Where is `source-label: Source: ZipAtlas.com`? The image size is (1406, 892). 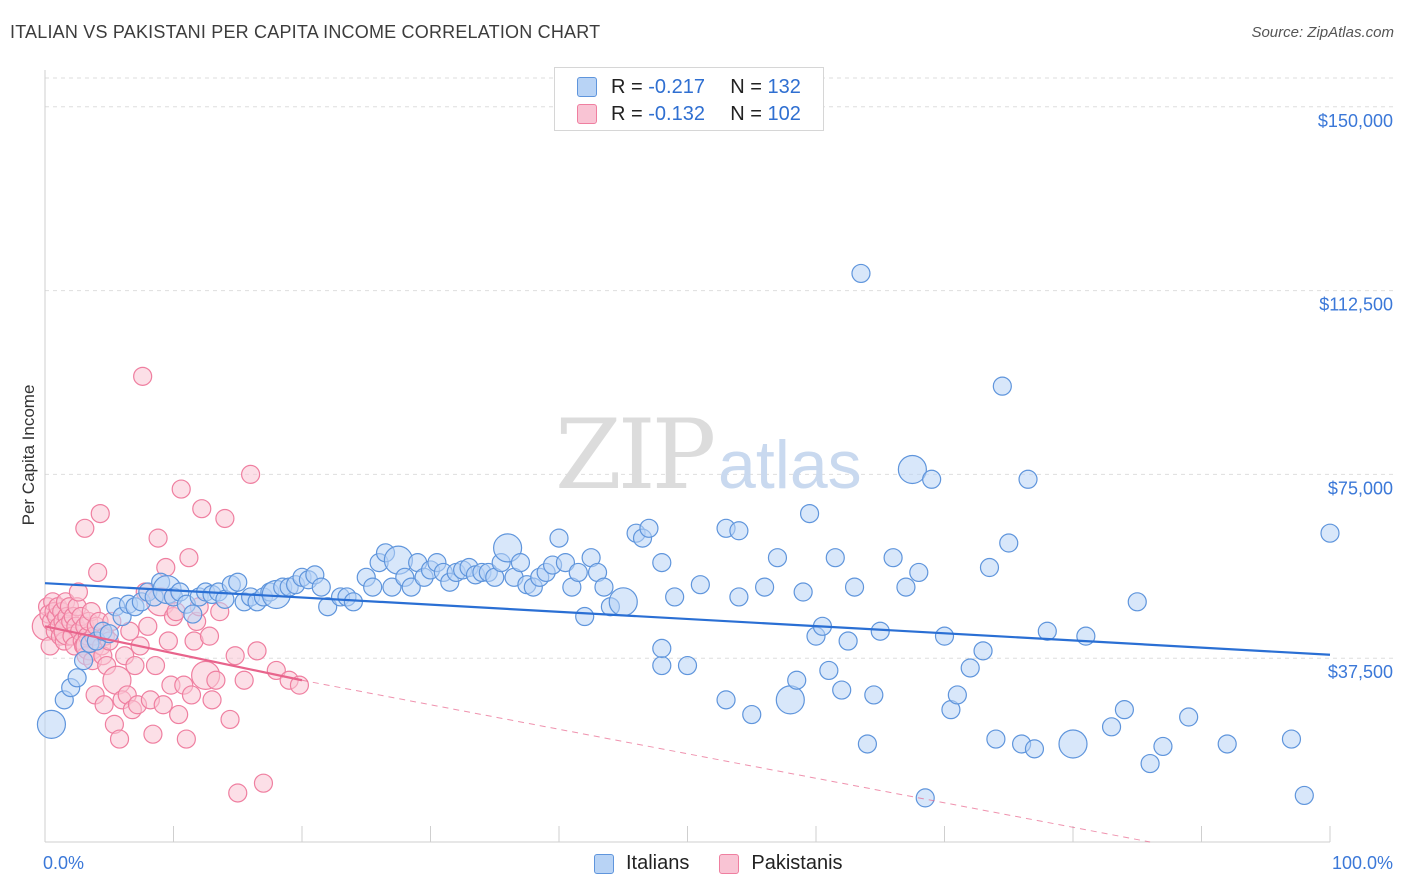
source-label: Source: ZipAtlas.com is located at coordinates (1322, 32).